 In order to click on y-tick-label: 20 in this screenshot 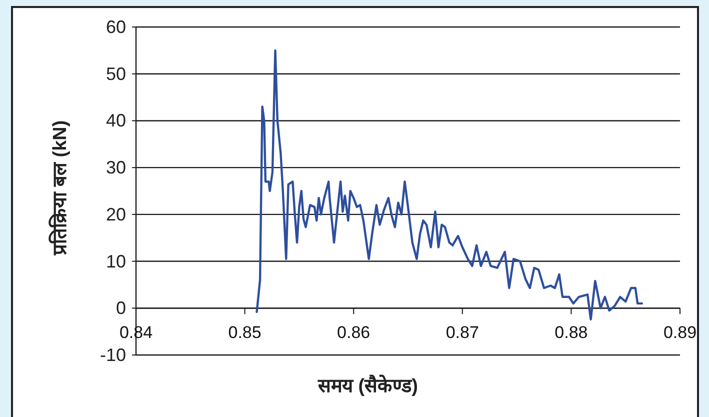, I will do `click(116, 214)`.